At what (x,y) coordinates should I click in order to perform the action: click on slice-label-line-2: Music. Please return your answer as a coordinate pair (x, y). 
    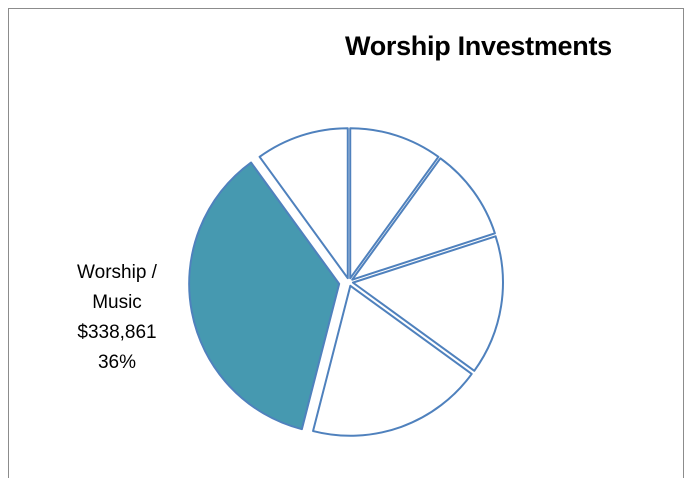
    Looking at the image, I should click on (117, 302).